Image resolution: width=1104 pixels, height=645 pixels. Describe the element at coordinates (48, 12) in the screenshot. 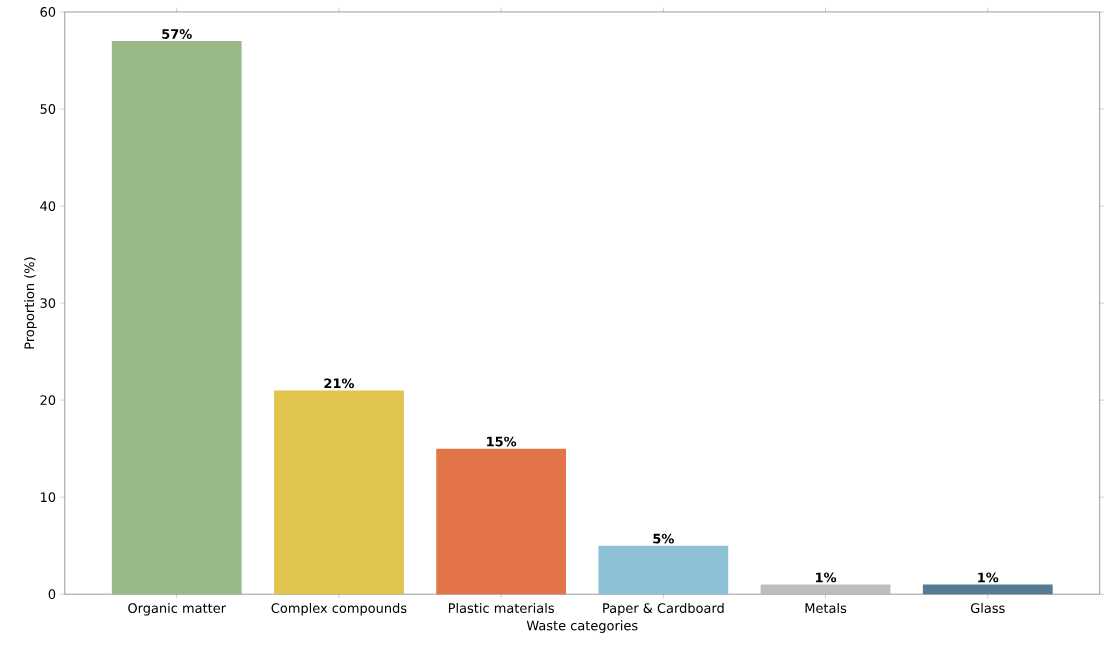

I see `y-tick-label: 60` at that location.